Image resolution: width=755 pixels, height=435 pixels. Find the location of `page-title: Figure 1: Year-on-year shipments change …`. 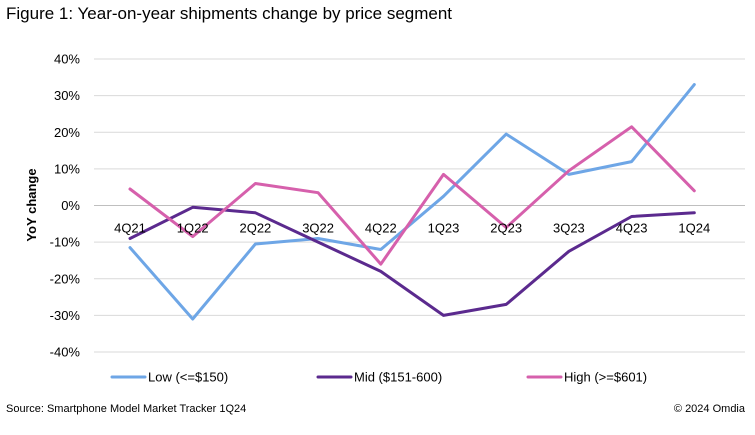

page-title: Figure 1: Year-on-year shipments change … is located at coordinates (229, 13).